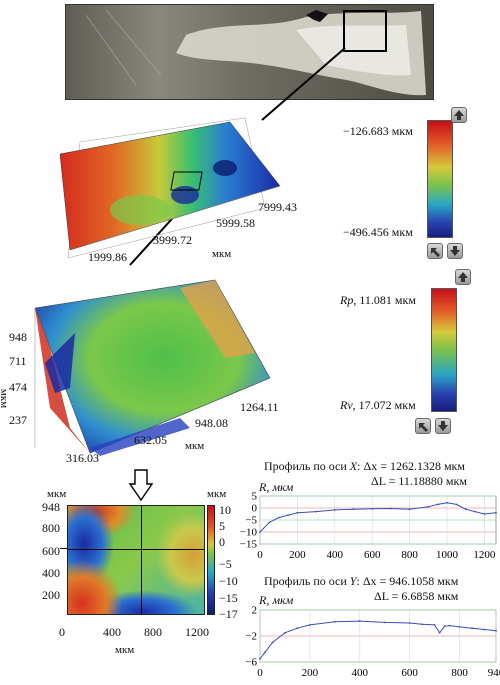 The width and height of the screenshot is (500, 685). What do you see at coordinates (141, 560) in the screenshot?
I see `heatmap-crosshair-v` at bounding box center [141, 560].